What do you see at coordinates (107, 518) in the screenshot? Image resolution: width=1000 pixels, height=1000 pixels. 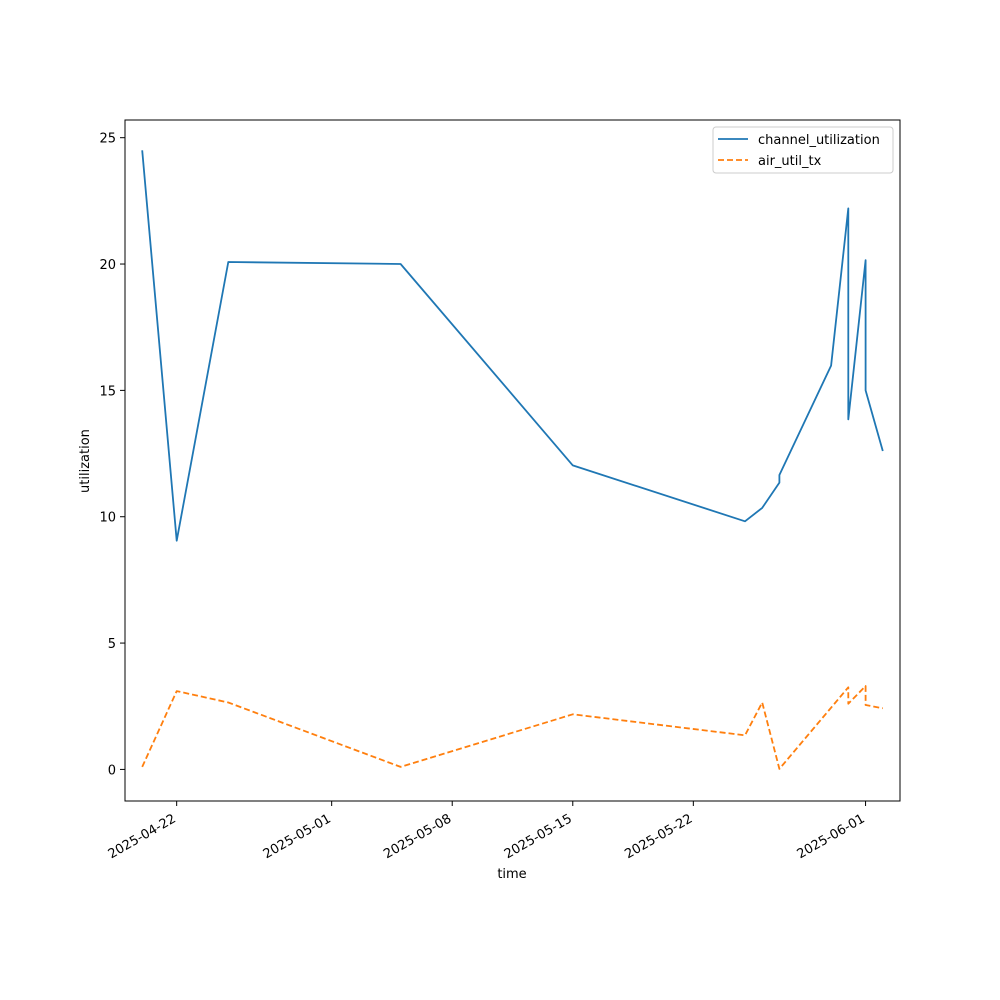 I see `y-tick-label: 10` at bounding box center [107, 518].